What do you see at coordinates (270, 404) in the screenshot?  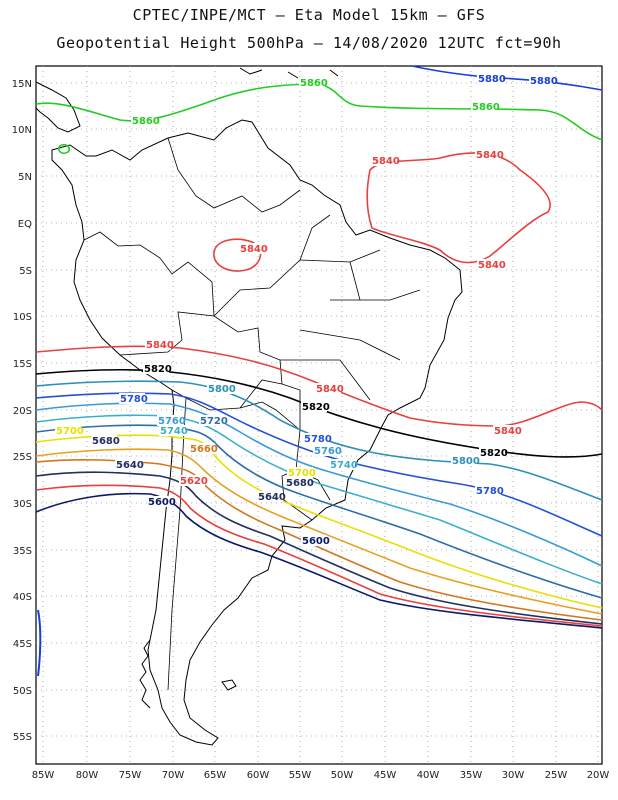 I see `border-paraguay` at bounding box center [270, 404].